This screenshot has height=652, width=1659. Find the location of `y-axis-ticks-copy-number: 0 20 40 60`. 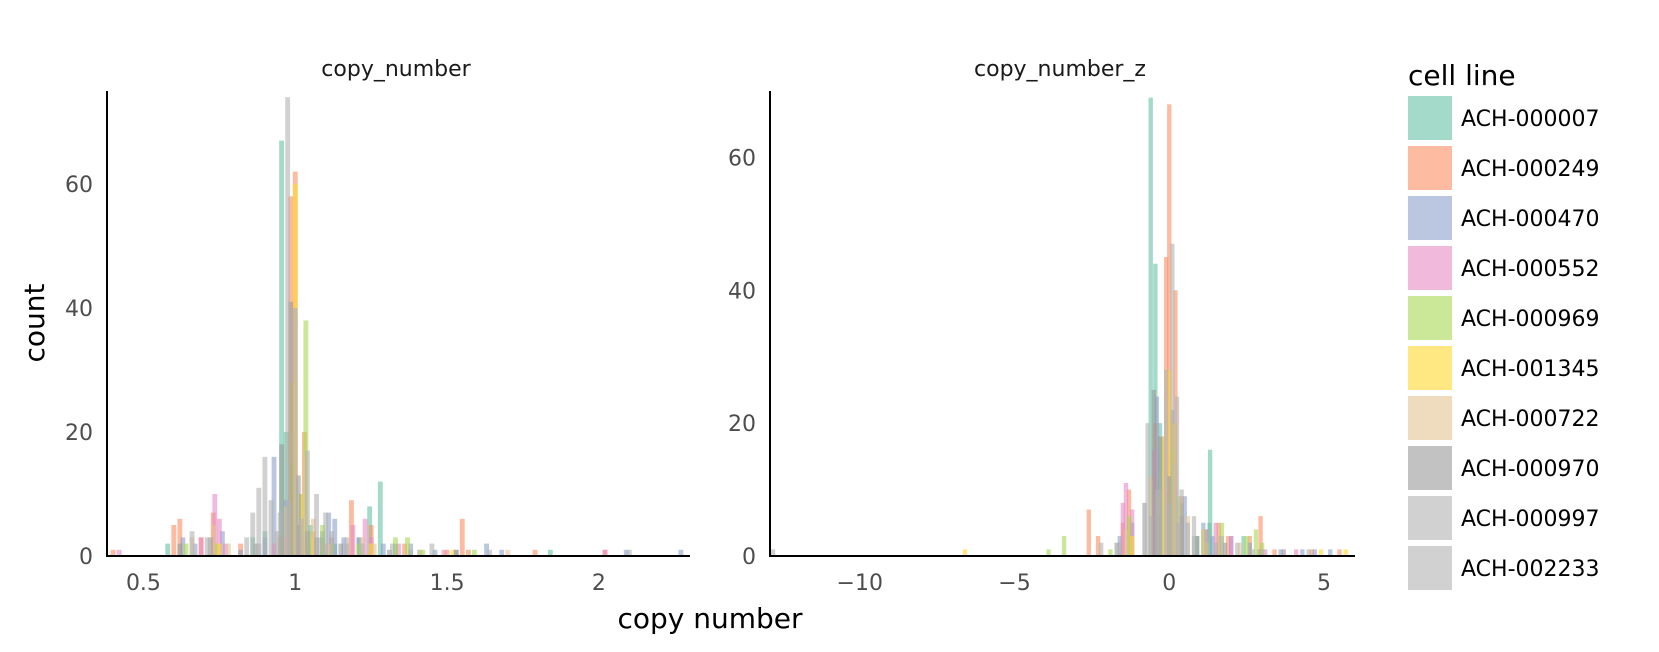

y-axis-ticks-copy-number: 0 20 40 60 is located at coordinates (79, 371).